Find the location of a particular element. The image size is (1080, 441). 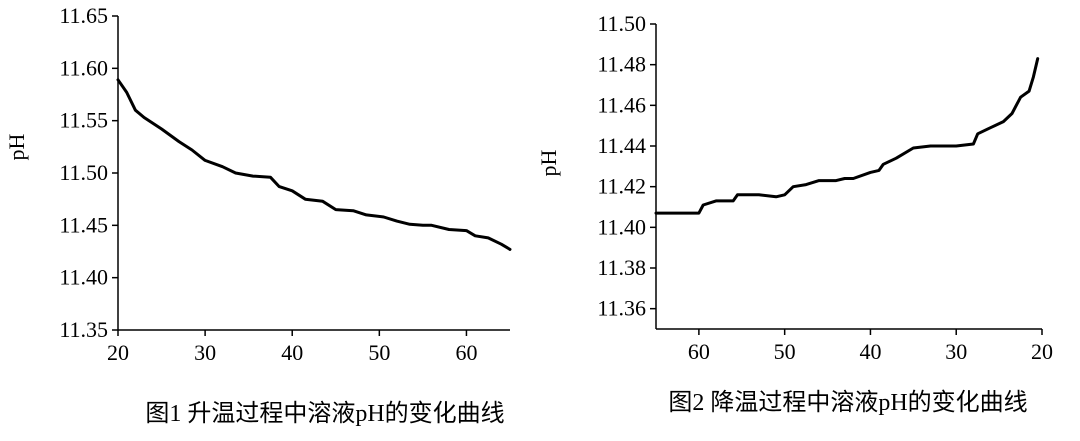

y-tick-label: 11.42 is located at coordinates (621, 186).